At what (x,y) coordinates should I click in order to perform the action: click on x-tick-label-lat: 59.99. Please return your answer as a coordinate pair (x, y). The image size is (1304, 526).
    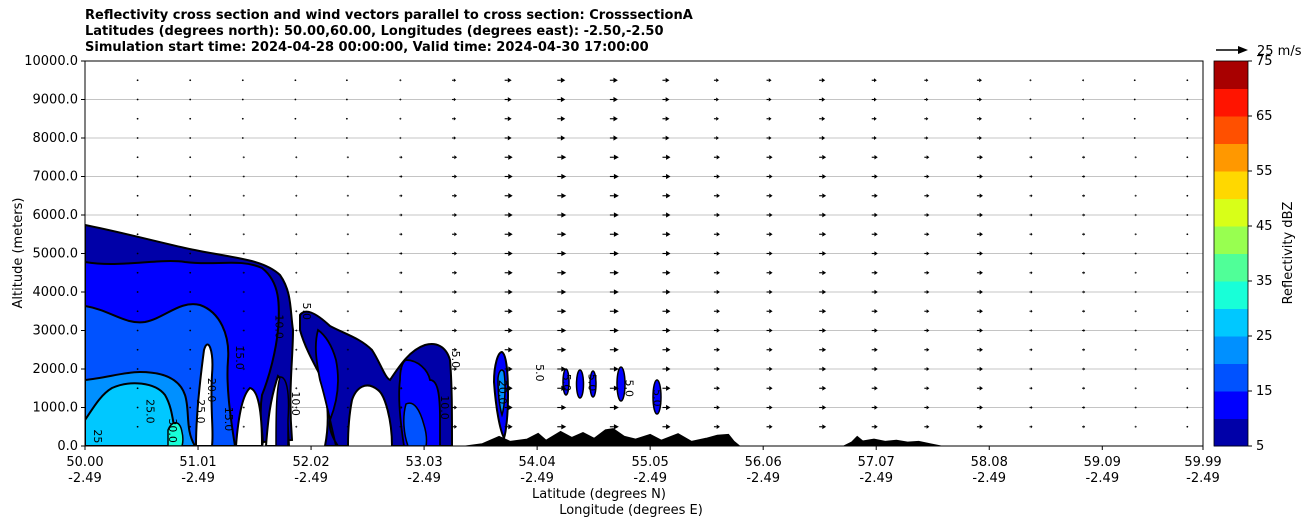
    Looking at the image, I should click on (1202, 462).